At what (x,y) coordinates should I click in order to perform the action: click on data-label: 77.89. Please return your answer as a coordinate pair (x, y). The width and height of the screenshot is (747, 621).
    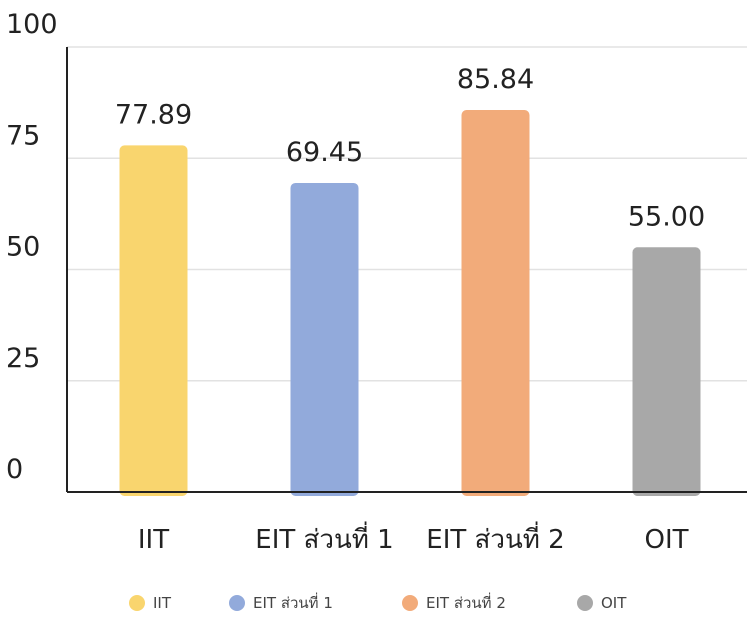
    Looking at the image, I should click on (153, 114).